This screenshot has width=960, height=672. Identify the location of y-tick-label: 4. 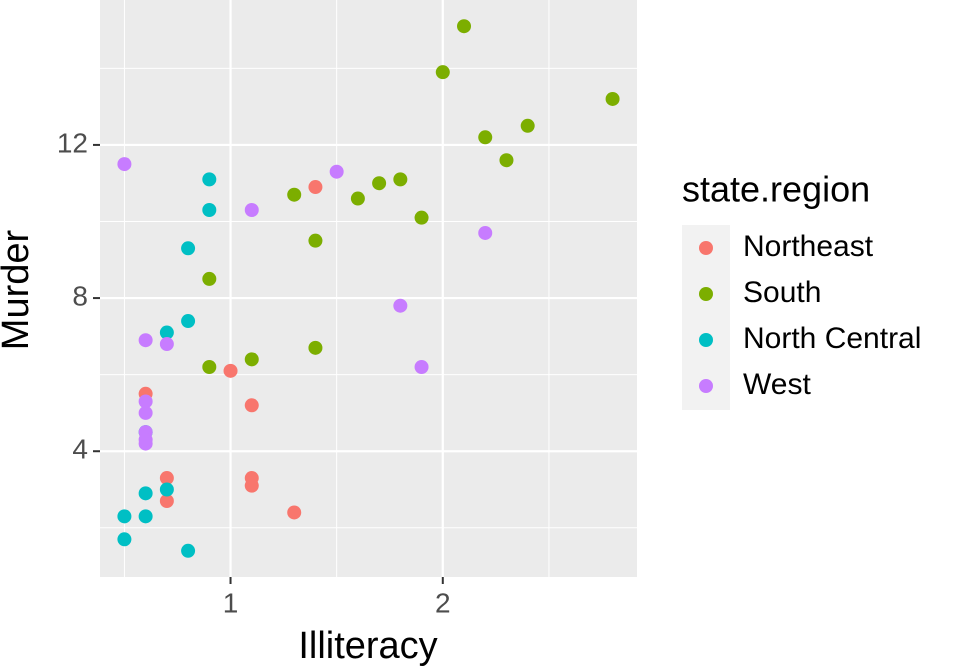
(80, 449).